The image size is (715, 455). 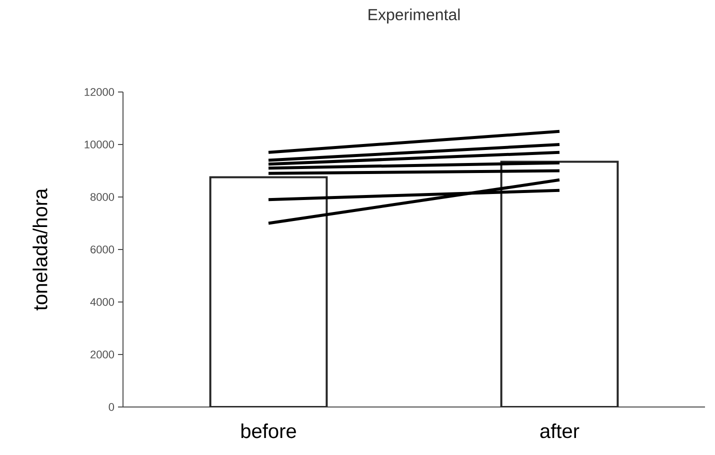 What do you see at coordinates (102, 302) in the screenshot?
I see `y-tick-label: 4000` at bounding box center [102, 302].